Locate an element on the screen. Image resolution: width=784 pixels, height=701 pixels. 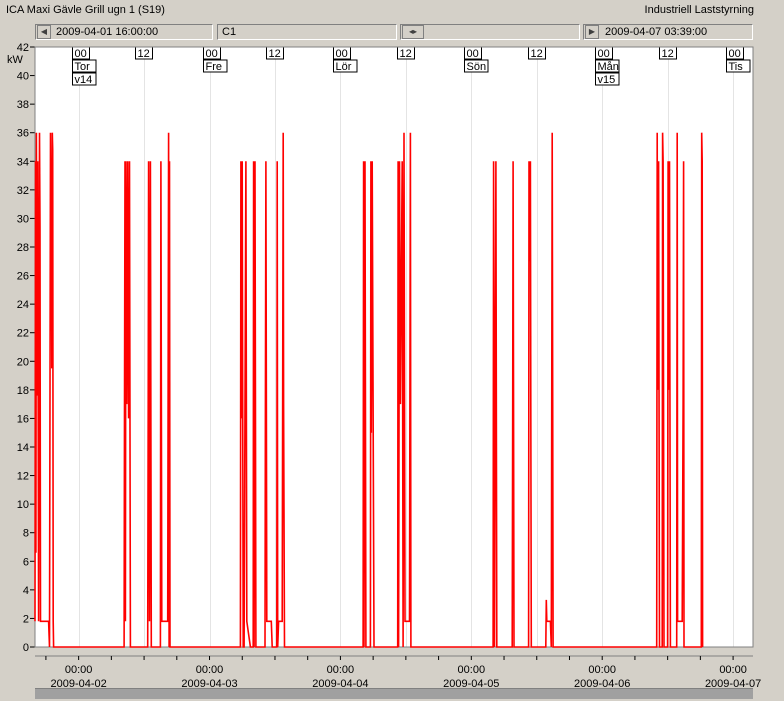
first-page-icon: ◀ is located at coordinates (44, 32).